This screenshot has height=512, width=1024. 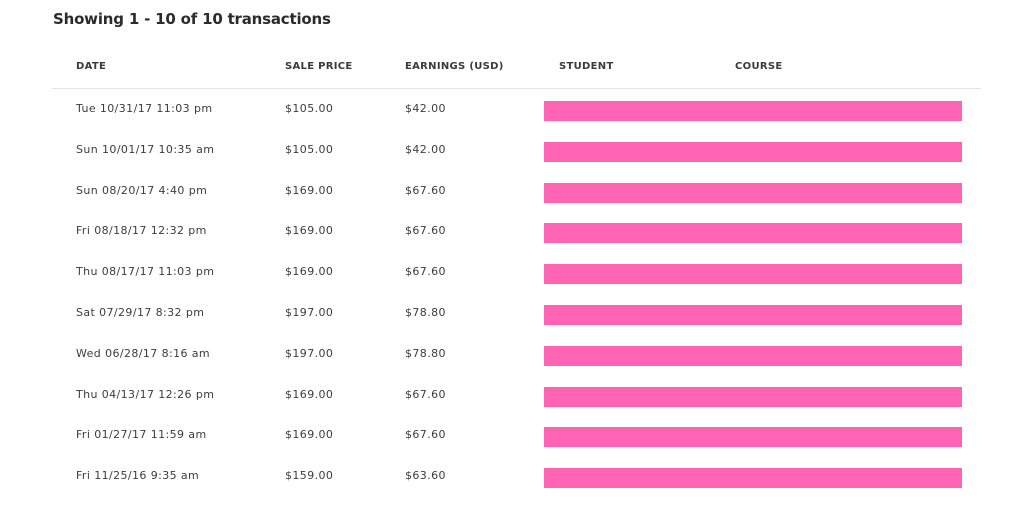 What do you see at coordinates (516, 435) in the screenshot?
I see `table-row: Fri 01/27/17 11:59 am $169.00 $67.60` at bounding box center [516, 435].